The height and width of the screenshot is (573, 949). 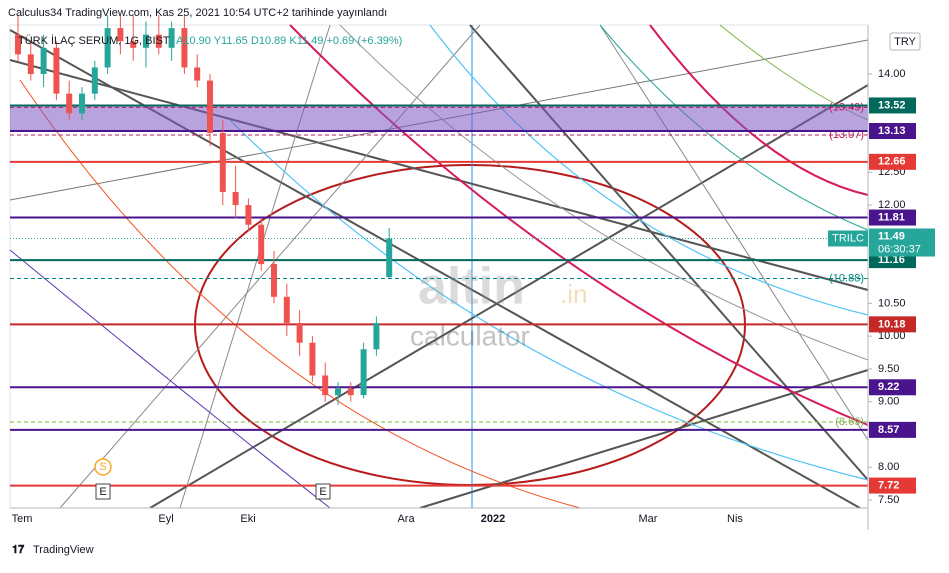 What do you see at coordinates (892, 303) in the screenshot?
I see `price-tick-label: 10.50` at bounding box center [892, 303].